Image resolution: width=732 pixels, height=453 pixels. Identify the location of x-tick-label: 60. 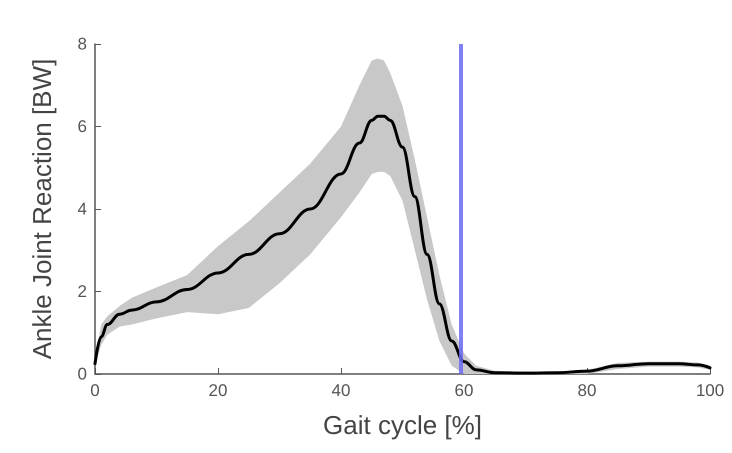
(464, 390).